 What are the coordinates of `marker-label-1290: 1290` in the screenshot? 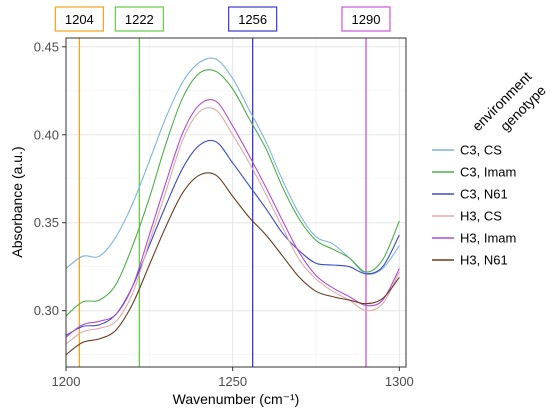 It's located at (366, 19).